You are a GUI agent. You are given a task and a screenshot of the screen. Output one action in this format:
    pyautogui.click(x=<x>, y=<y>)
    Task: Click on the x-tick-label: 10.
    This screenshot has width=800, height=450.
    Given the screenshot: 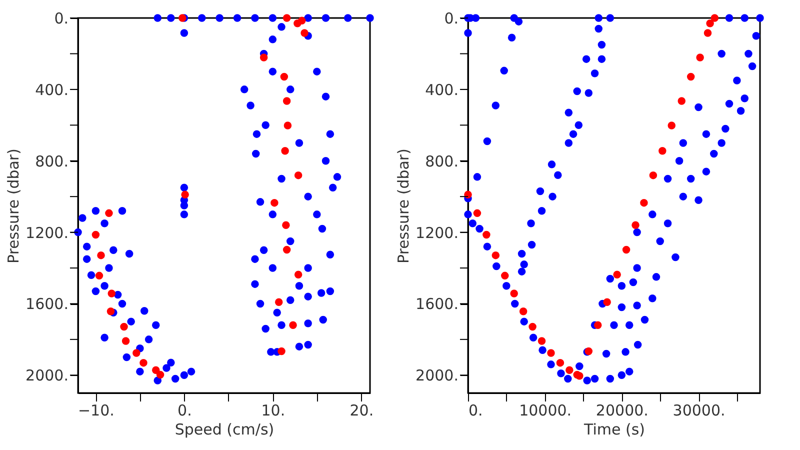 What is the action you would take?
    pyautogui.click(x=273, y=411)
    